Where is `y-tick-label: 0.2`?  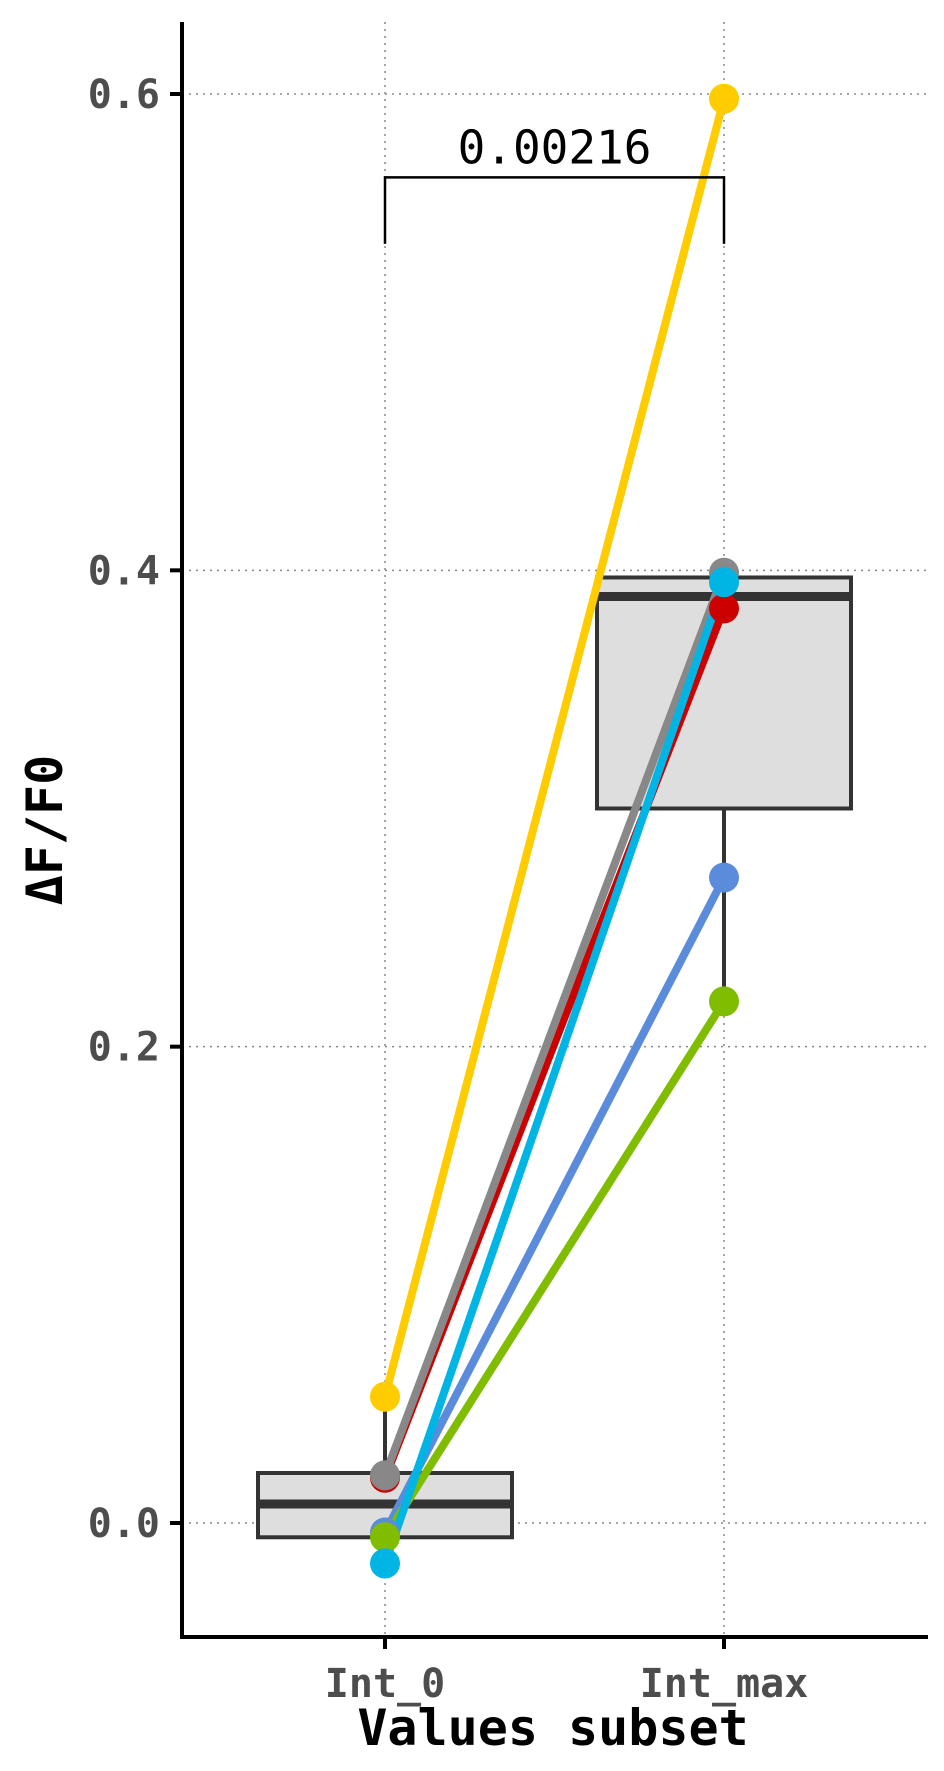
y-tick-label: 0.2 is located at coordinates (124, 1048).